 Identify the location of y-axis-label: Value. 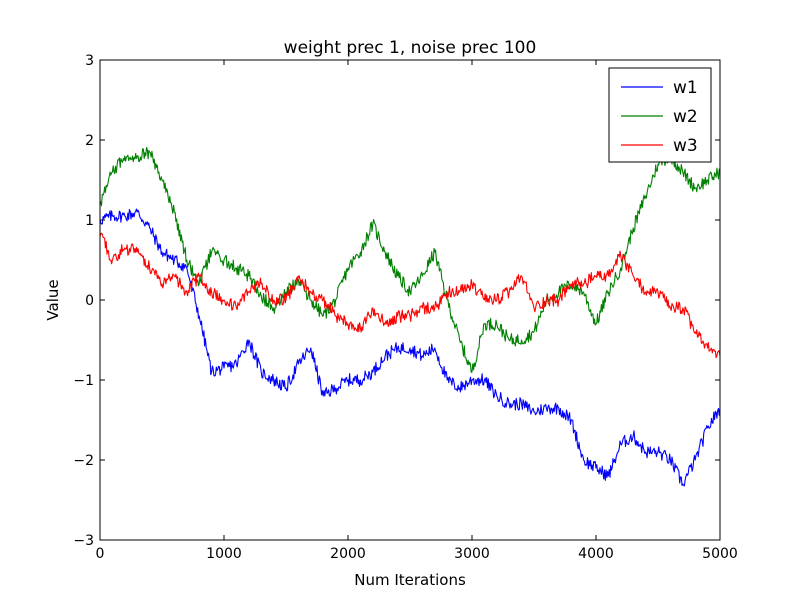
(53, 299).